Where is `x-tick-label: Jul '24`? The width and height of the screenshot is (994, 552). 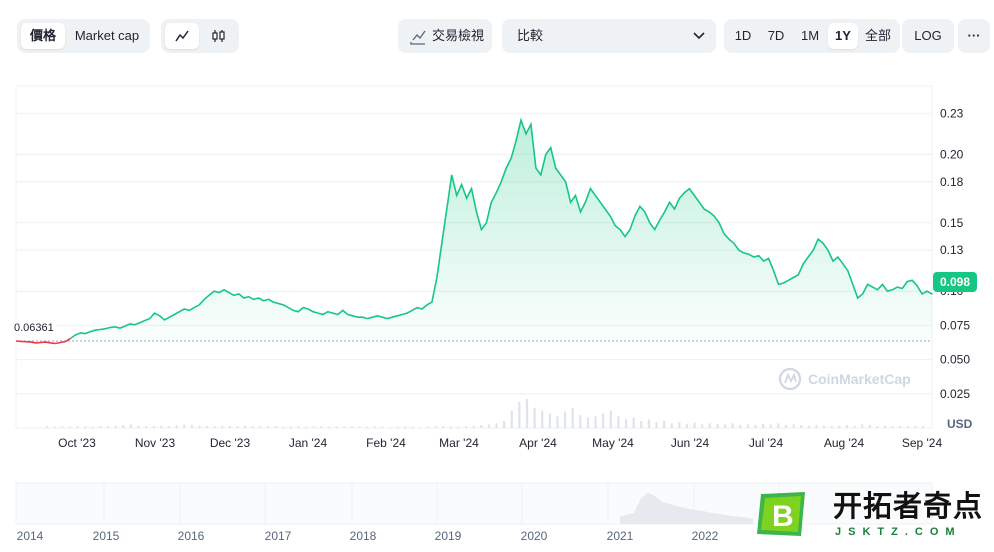
x-tick-label: Jul '24 is located at coordinates (766, 443).